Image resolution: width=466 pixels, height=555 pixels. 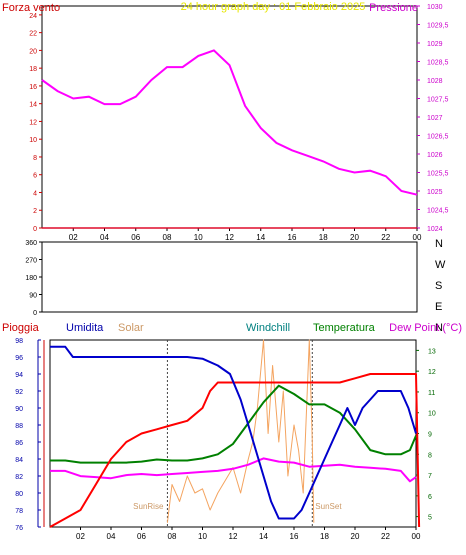 What do you see at coordinates (131, 328) in the screenshot?
I see `solar-label: Solar` at bounding box center [131, 328].